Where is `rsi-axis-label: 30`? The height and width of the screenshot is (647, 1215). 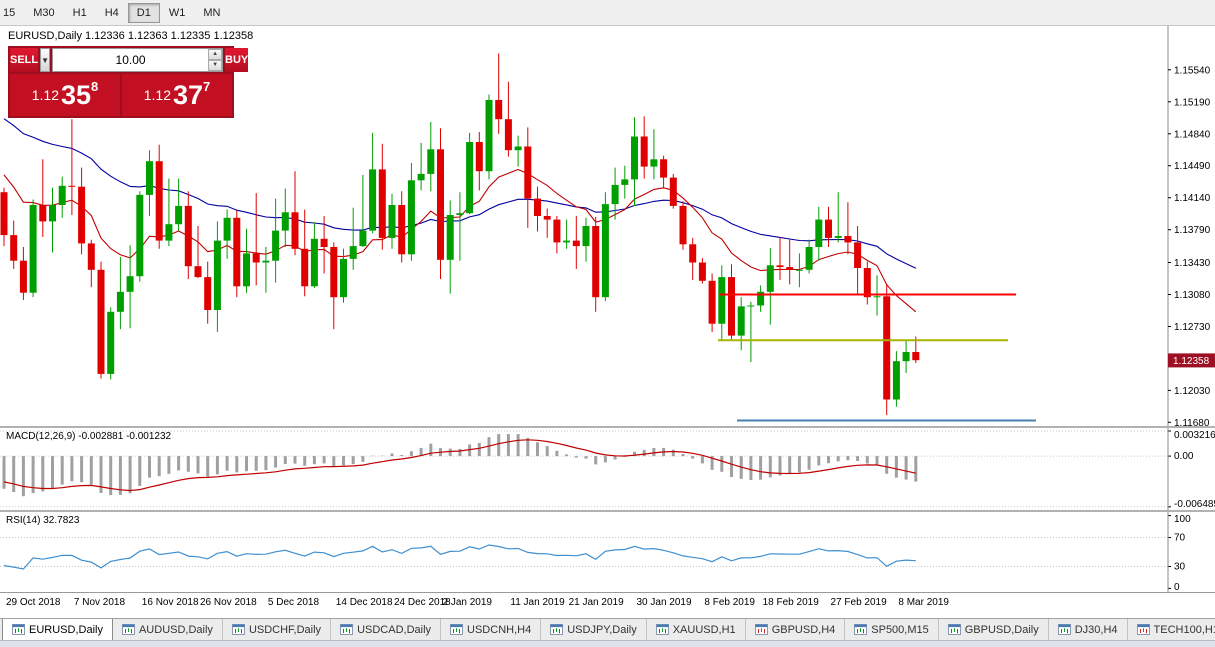 rsi-axis-label: 30 is located at coordinates (1180, 567).